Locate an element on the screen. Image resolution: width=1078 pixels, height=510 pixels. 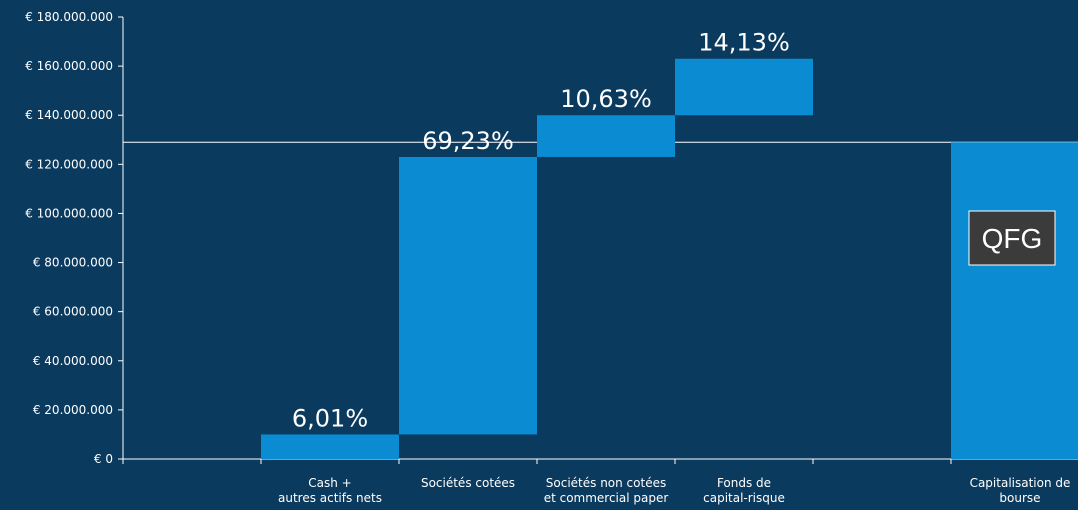
y-tick-label: € 60.000.000 is located at coordinates (73, 312).